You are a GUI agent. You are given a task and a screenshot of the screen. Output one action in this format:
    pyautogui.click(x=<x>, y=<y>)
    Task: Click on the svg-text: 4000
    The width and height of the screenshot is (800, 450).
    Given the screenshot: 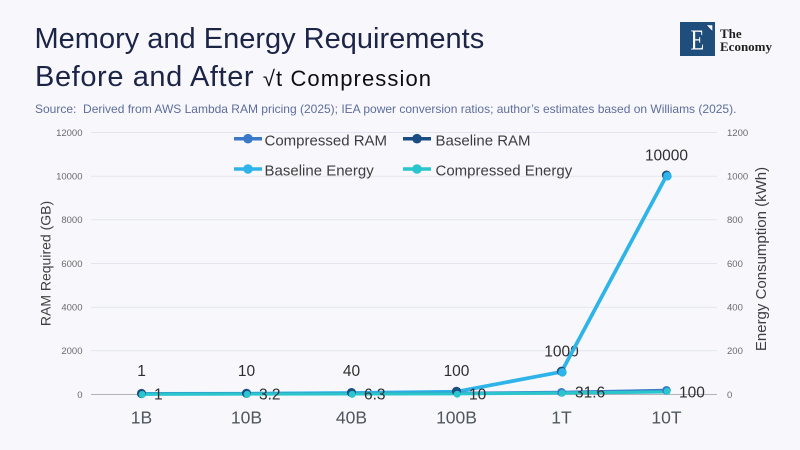 What is the action you would take?
    pyautogui.click(x=71, y=308)
    